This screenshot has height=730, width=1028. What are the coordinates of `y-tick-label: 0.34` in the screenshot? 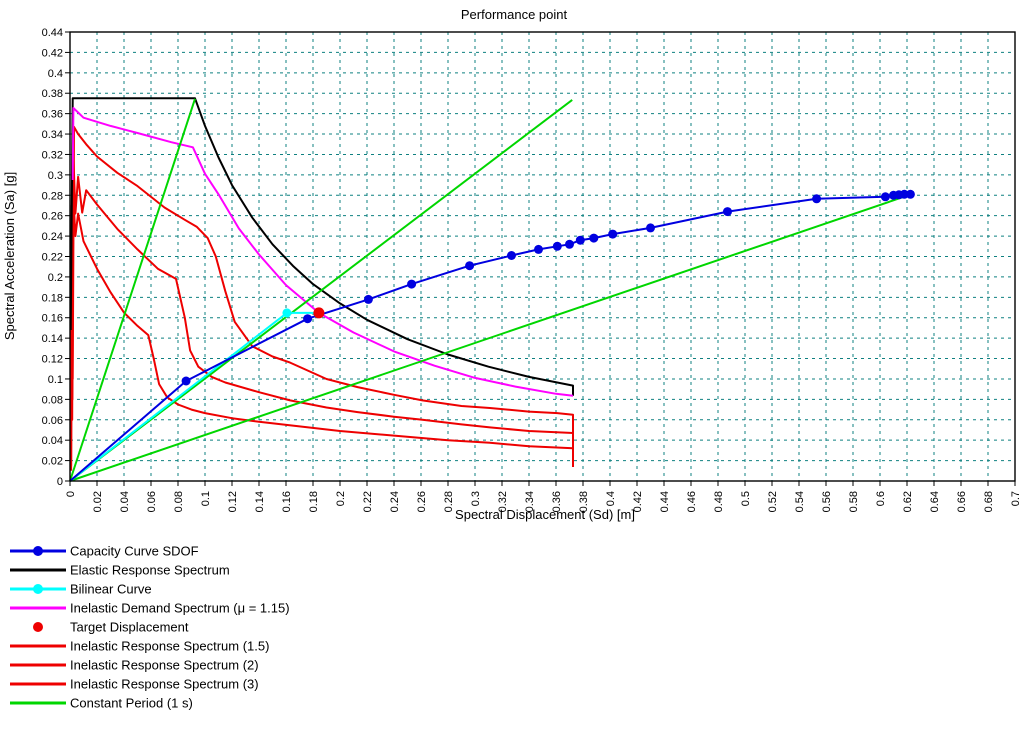 It's located at (52, 135).